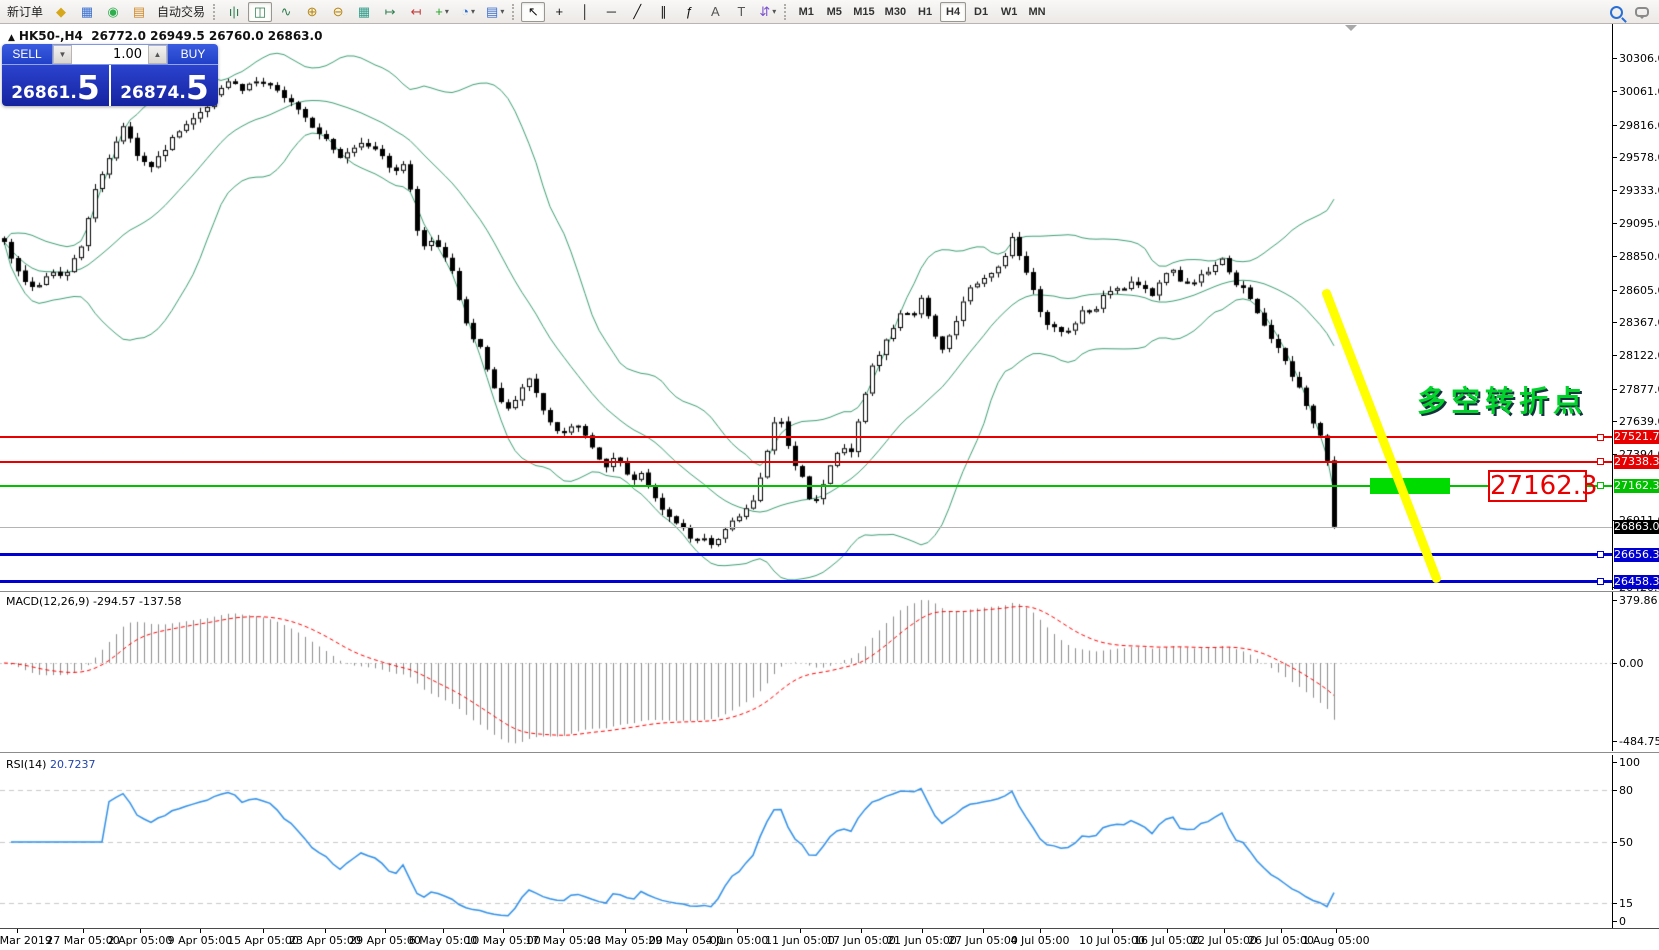  Describe the element at coordinates (1543, 485) in the screenshot. I see `price-callout-box: 27162.3` at that location.